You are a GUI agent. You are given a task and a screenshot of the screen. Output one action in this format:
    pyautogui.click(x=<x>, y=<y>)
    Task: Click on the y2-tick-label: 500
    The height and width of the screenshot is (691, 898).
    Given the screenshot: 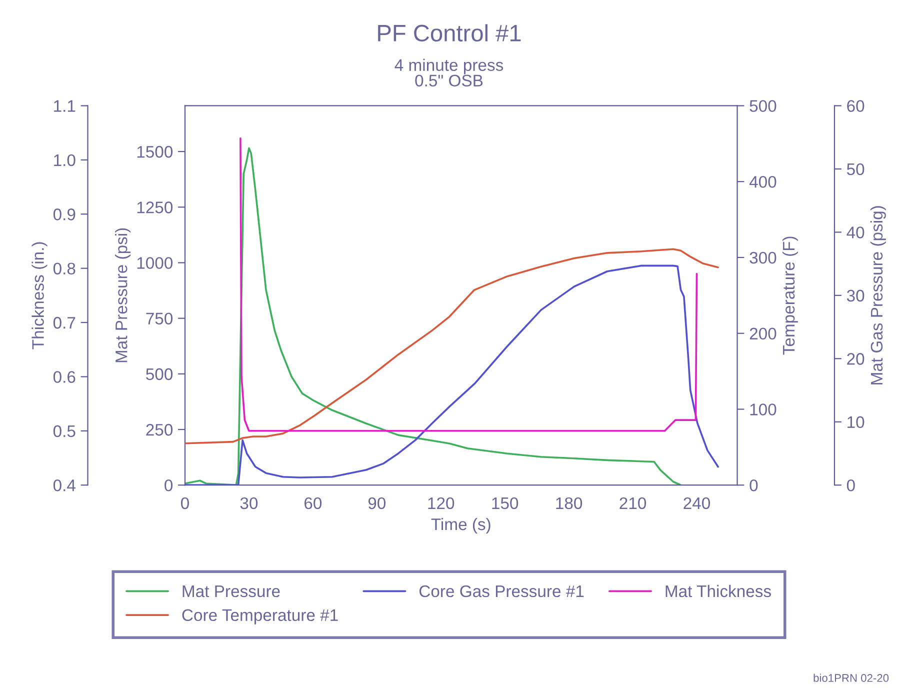 What is the action you would take?
    pyautogui.click(x=763, y=106)
    